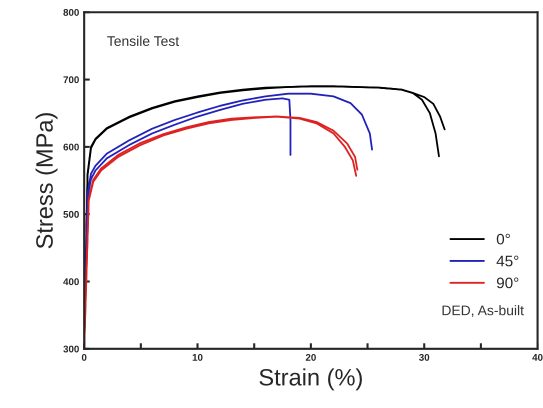 This screenshot has width=543, height=408. What do you see at coordinates (71, 80) in the screenshot?
I see `y-tick-label: 700` at bounding box center [71, 80].